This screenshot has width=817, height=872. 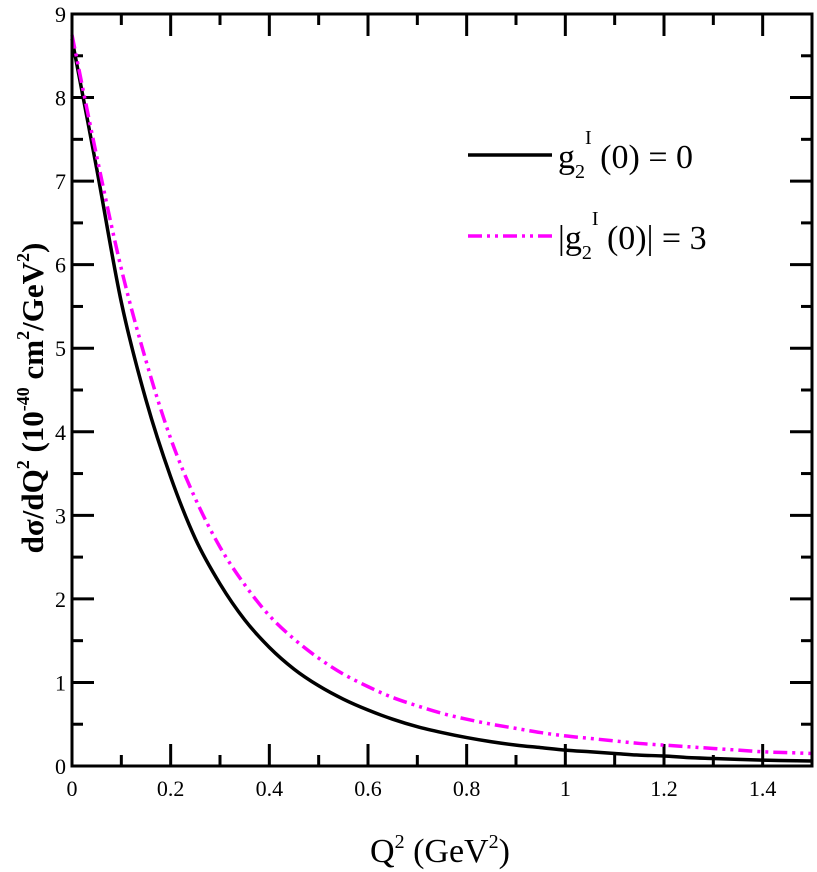 I want to click on legend-label-solid: g2I (0) = 0, so click(x=625, y=155).